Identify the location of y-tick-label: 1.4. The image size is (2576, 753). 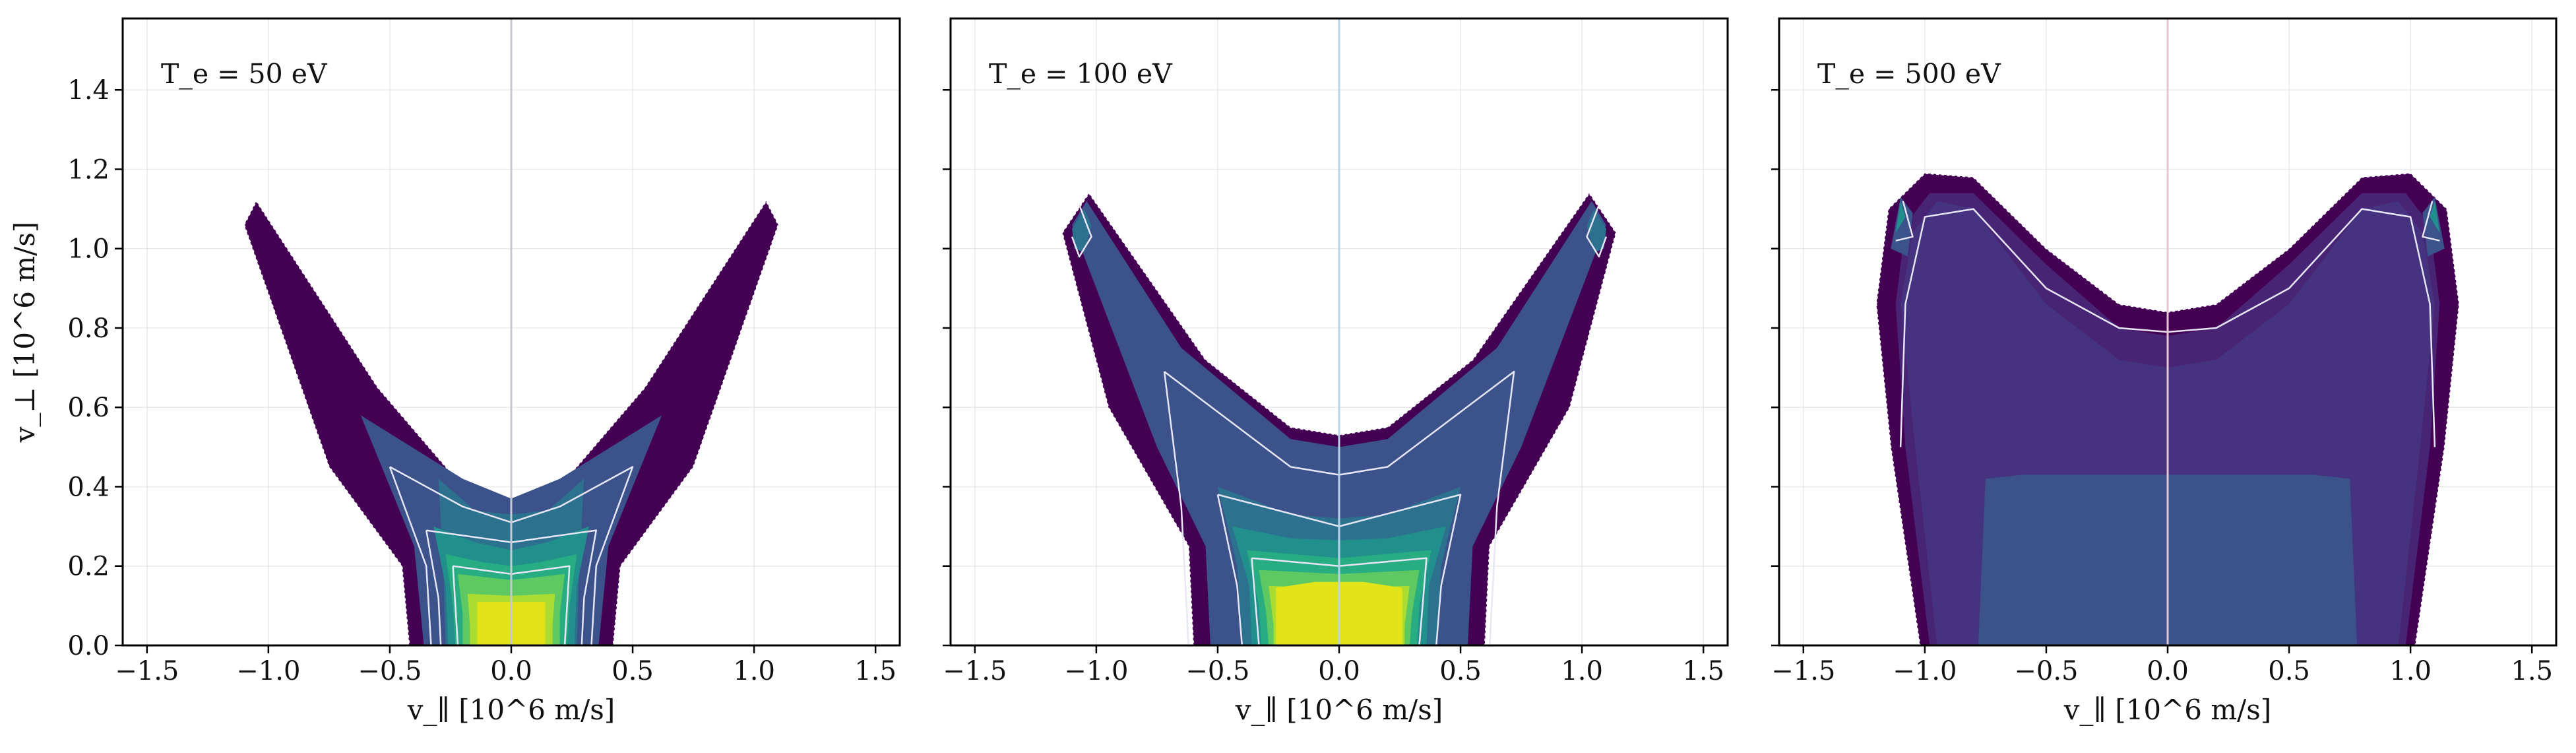
(89, 90).